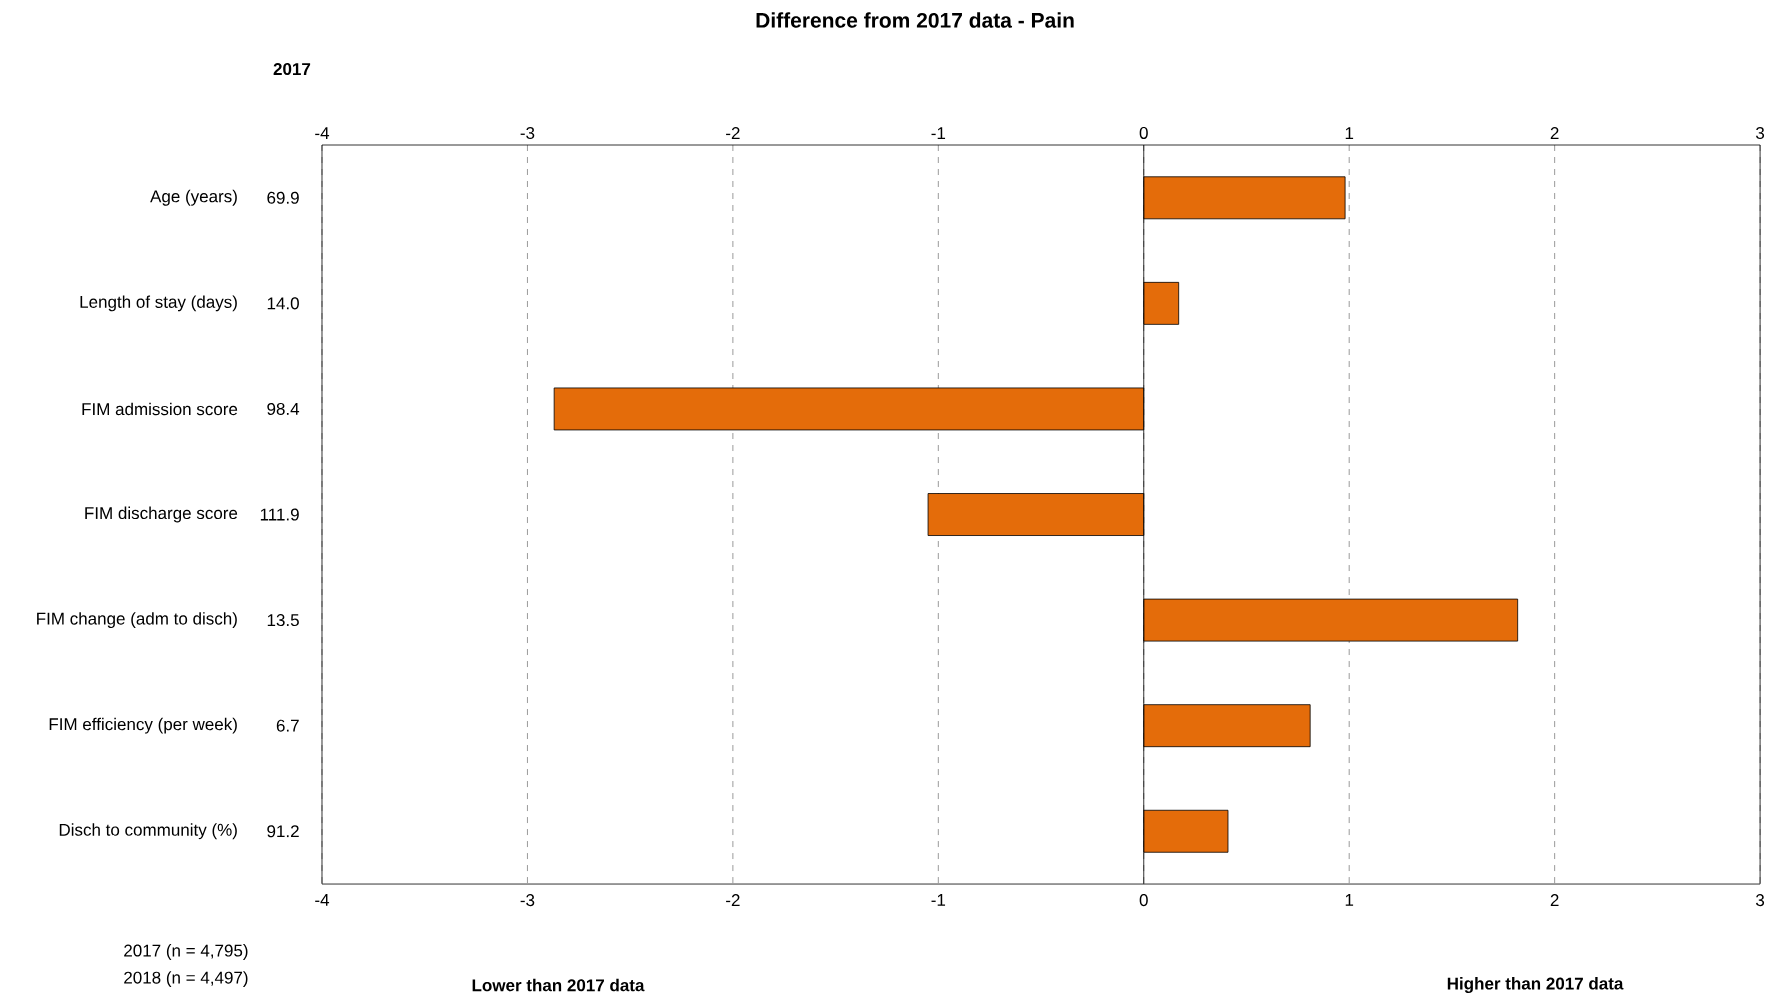  I want to click on y-tick-label: FIM discharge score, so click(161, 514).